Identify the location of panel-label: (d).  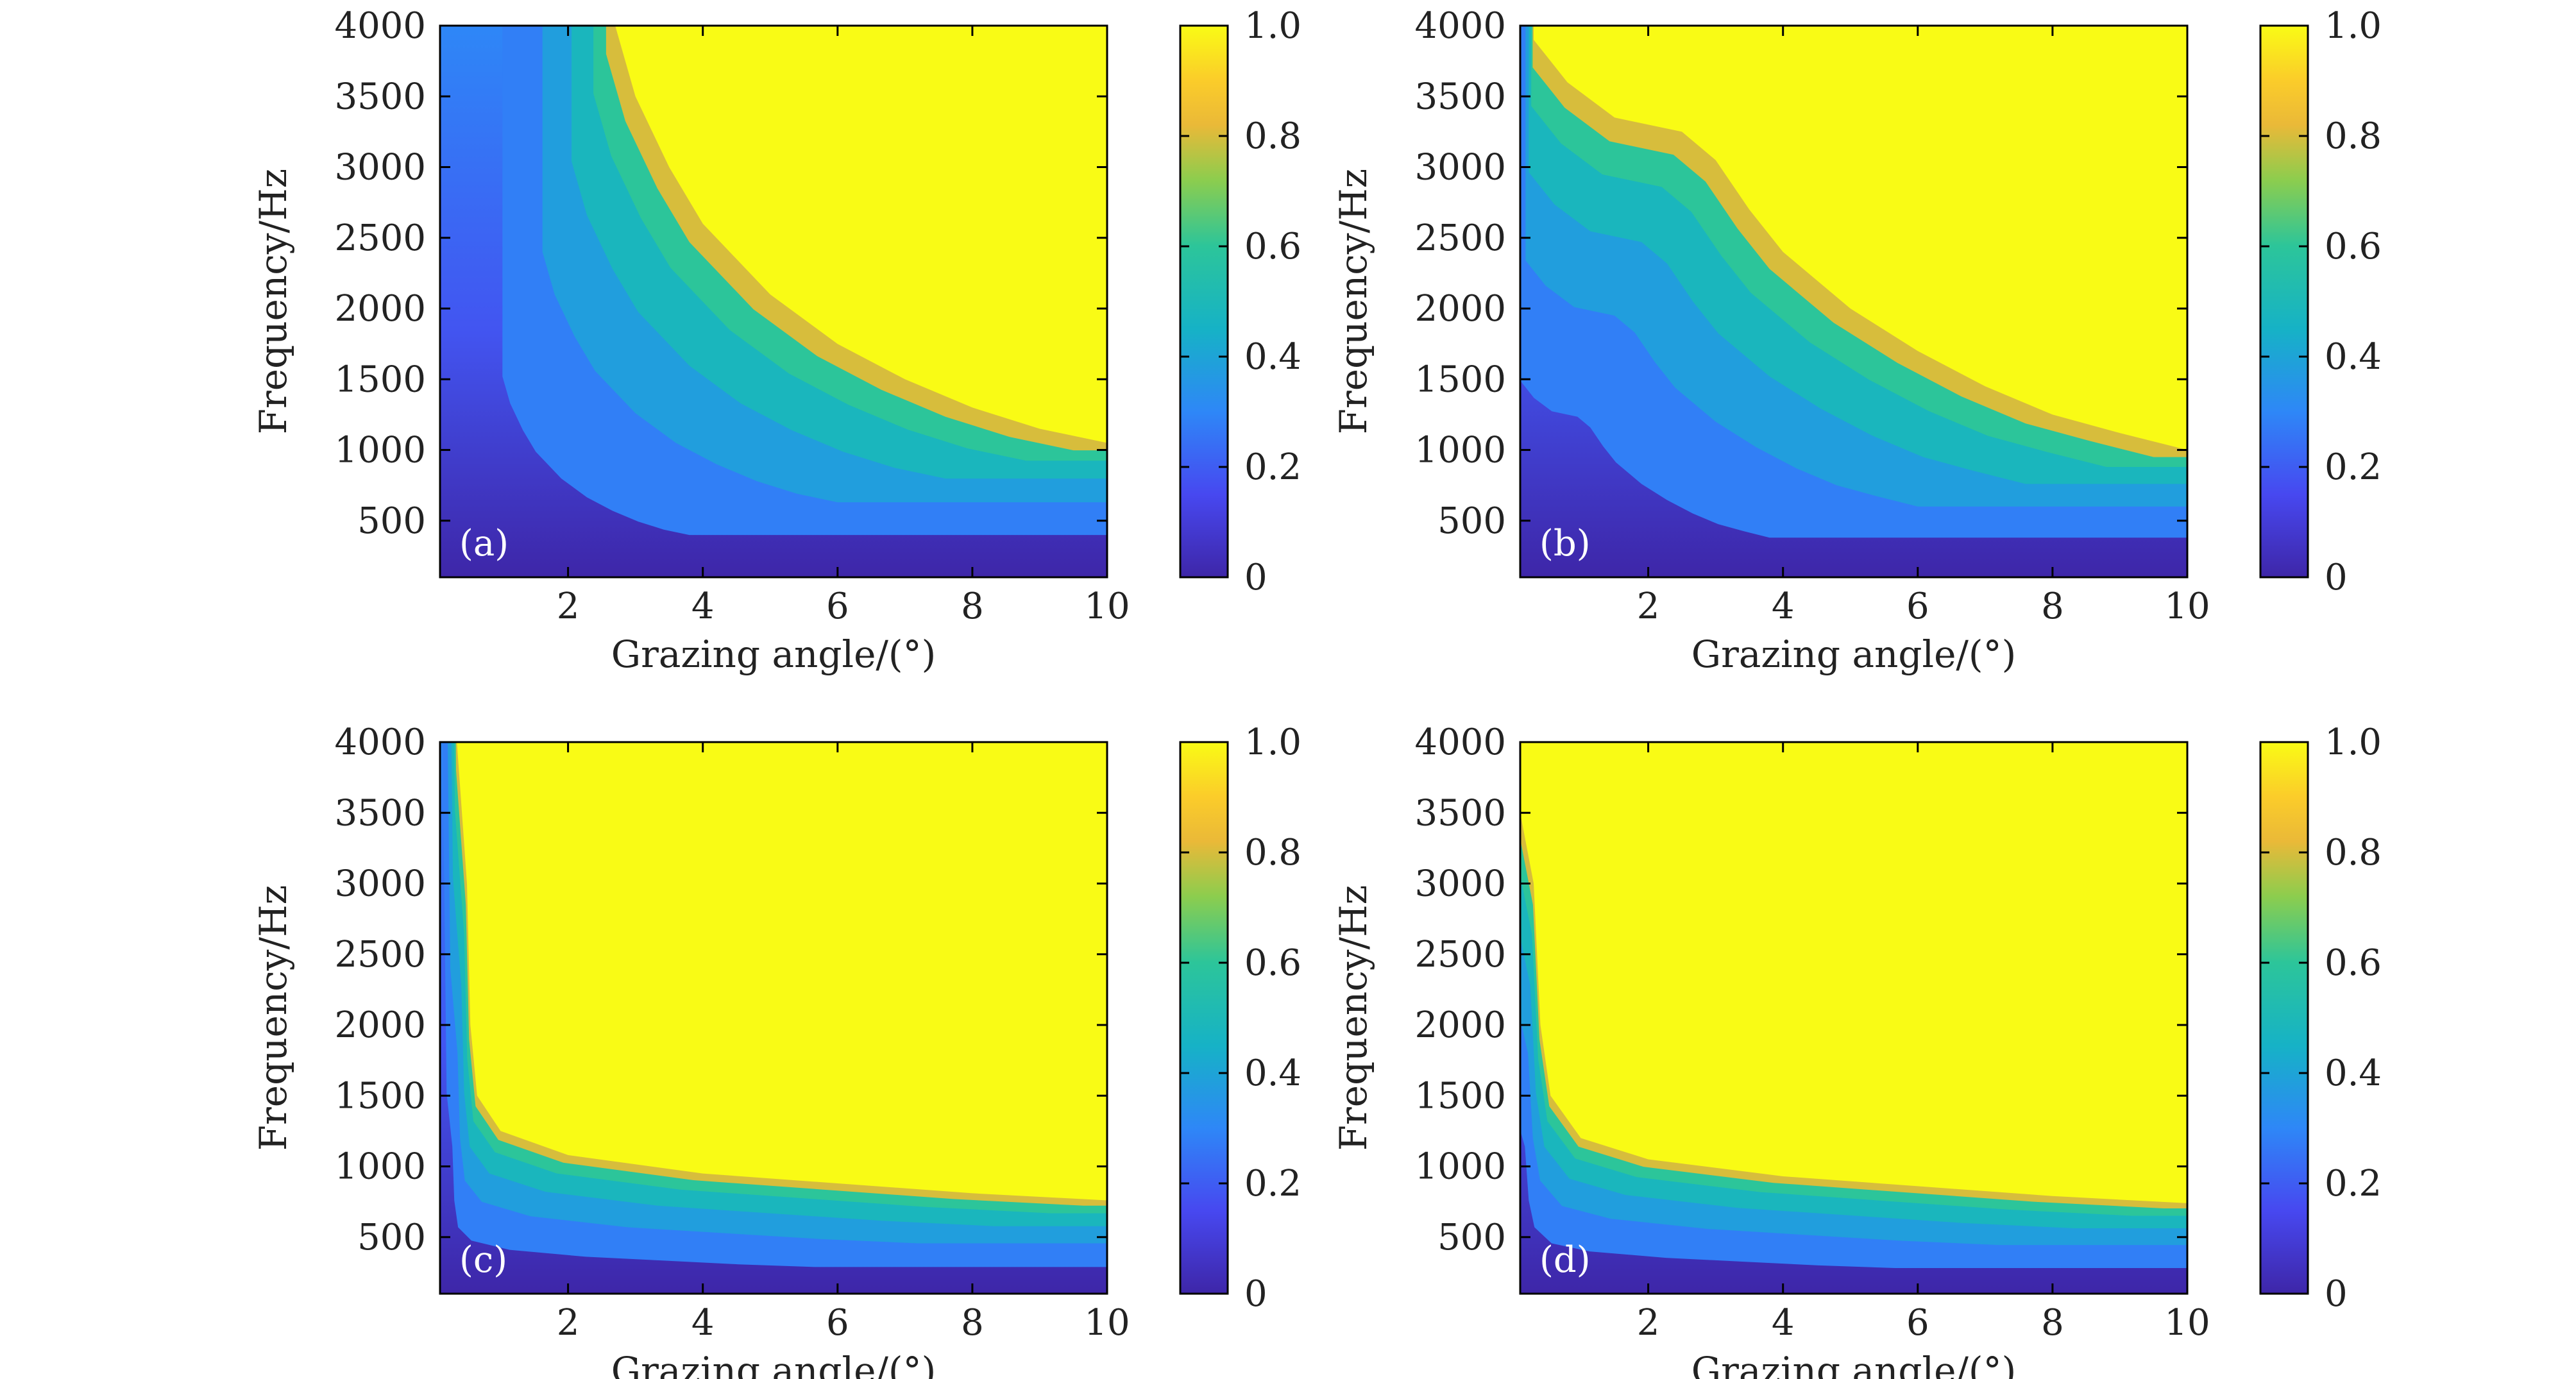
(1565, 1260).